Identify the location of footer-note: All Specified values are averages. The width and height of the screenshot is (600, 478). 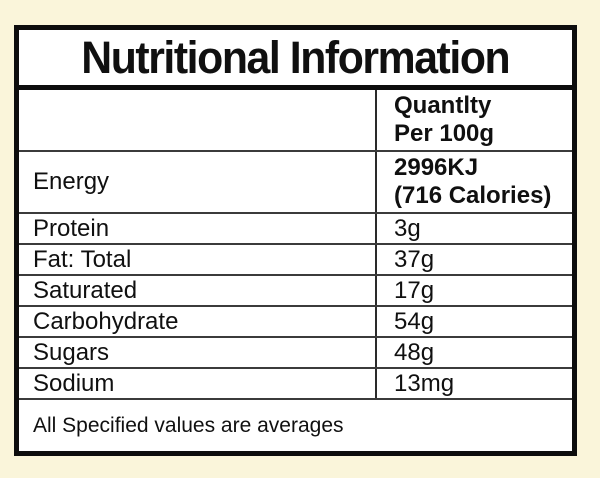
(188, 425).